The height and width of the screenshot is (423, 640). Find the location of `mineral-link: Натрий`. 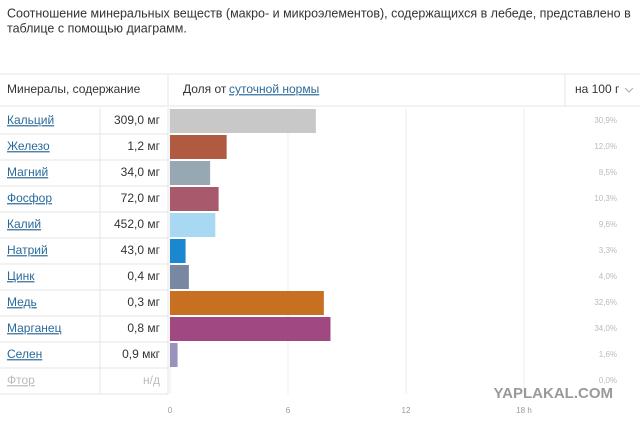

mineral-link: Натрий is located at coordinates (27, 250).